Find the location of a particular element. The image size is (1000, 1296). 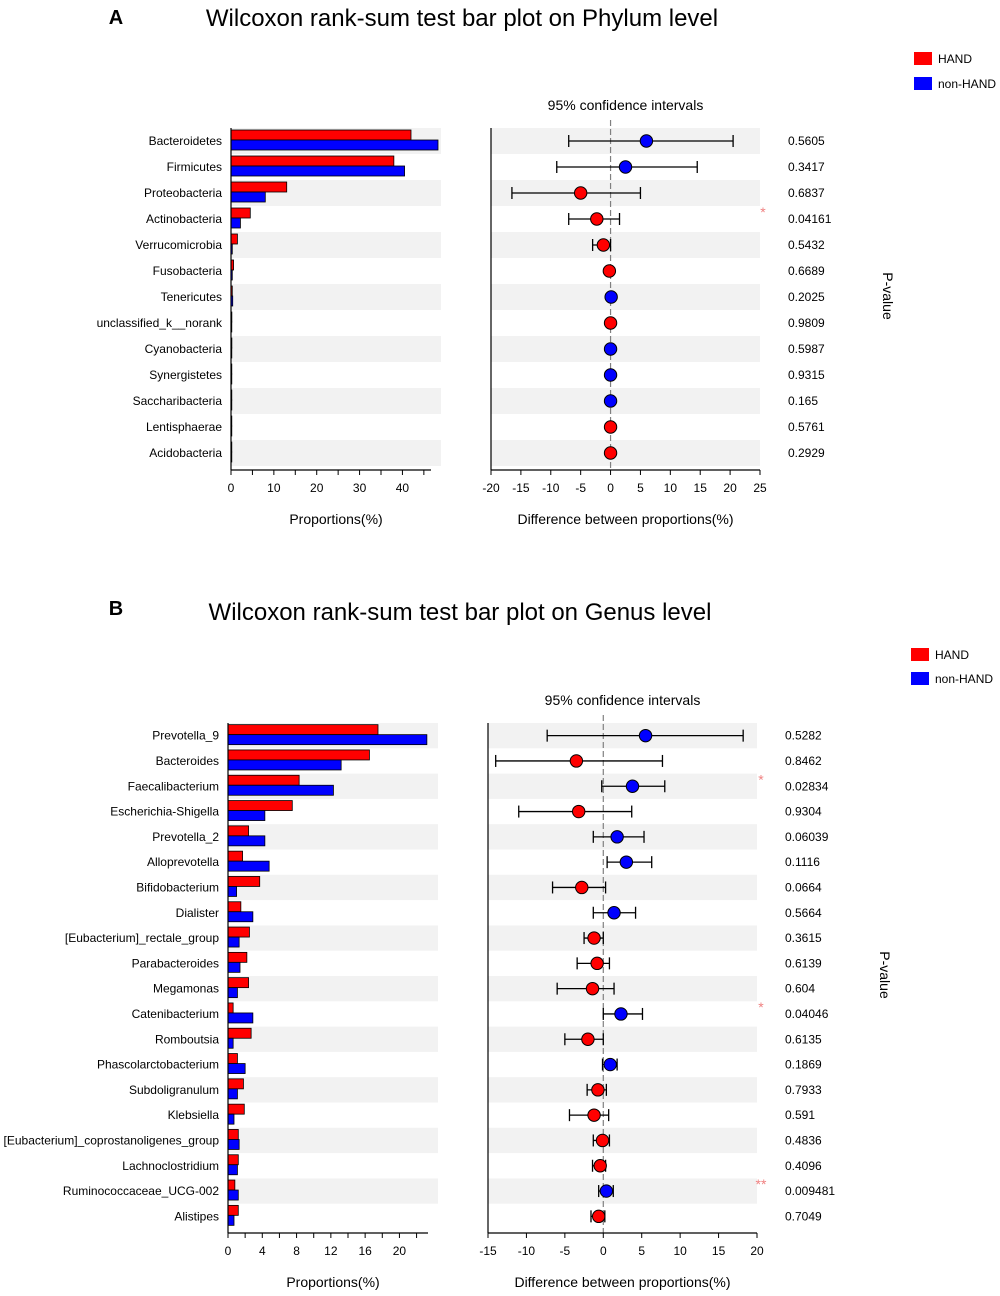

p-value: 0.7933 is located at coordinates (803, 1090).